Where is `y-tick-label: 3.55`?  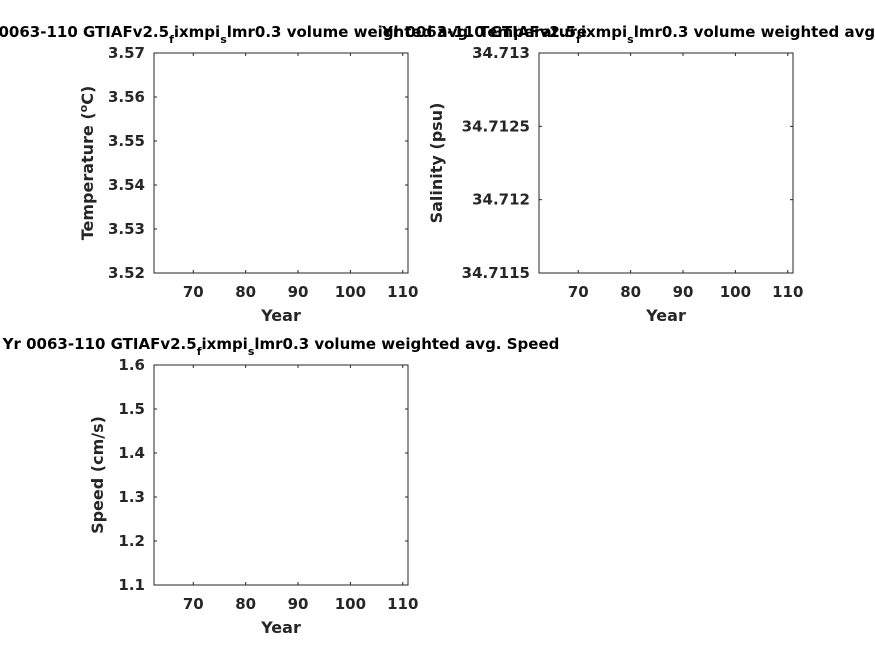 y-tick-label: 3.55 is located at coordinates (126, 141).